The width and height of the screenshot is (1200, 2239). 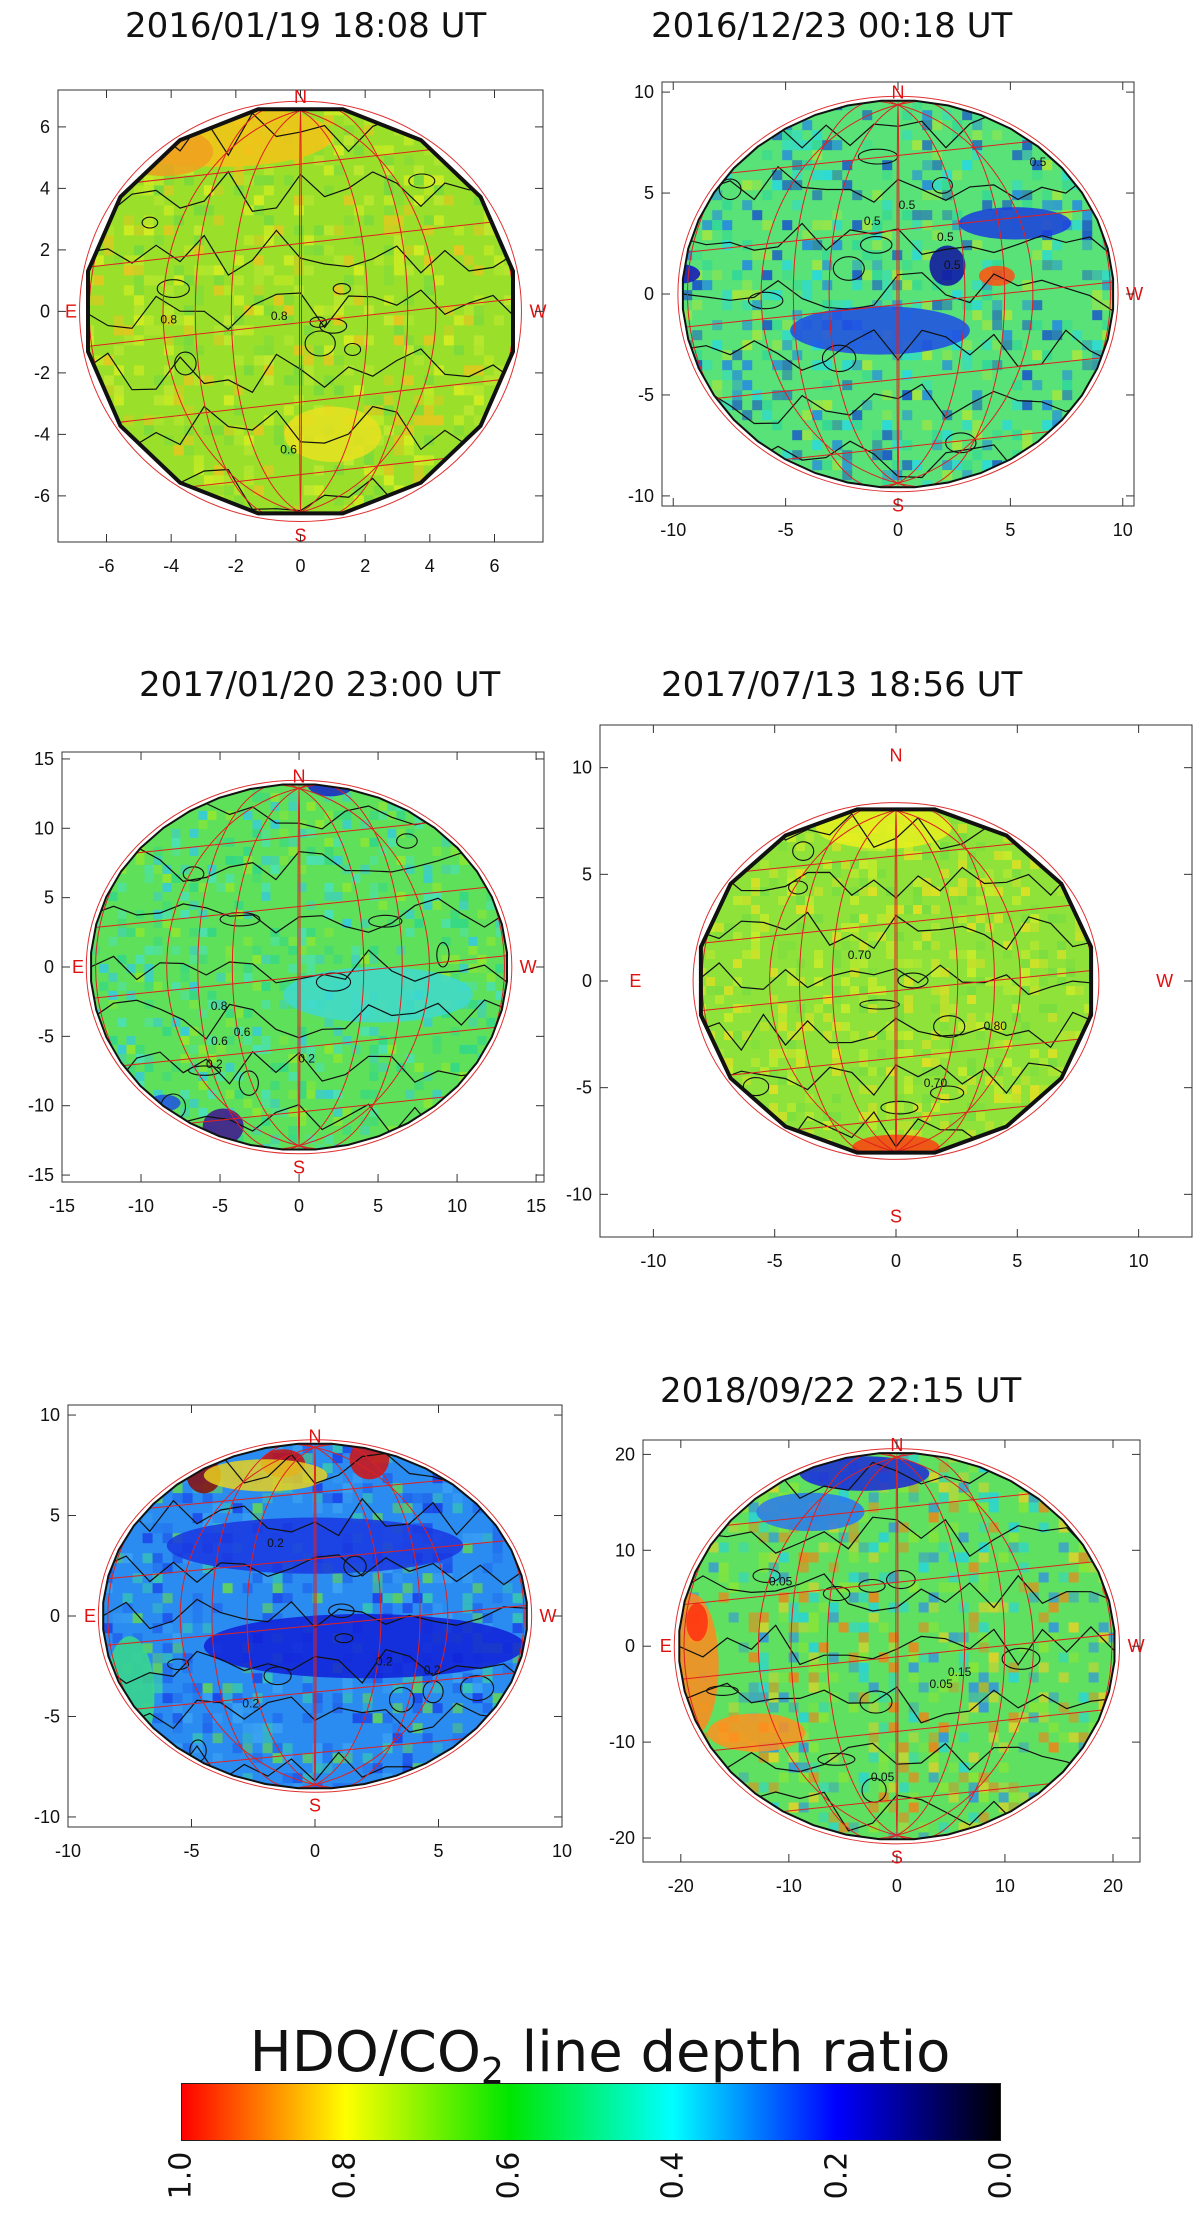 What do you see at coordinates (622, 1742) in the screenshot?
I see `y-tick-label: -10` at bounding box center [622, 1742].